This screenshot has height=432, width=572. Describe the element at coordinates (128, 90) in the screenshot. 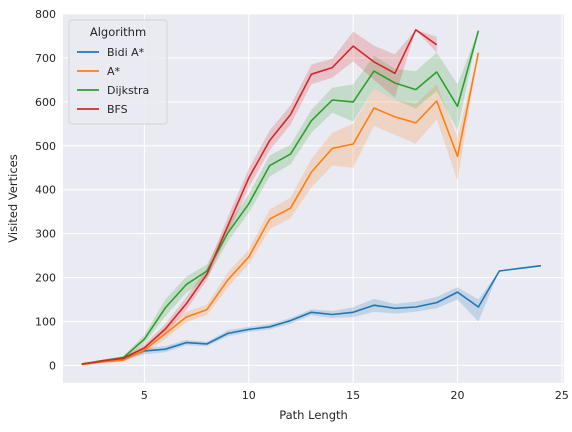

I see `legend-label-dijkstra: Dijkstra` at that location.